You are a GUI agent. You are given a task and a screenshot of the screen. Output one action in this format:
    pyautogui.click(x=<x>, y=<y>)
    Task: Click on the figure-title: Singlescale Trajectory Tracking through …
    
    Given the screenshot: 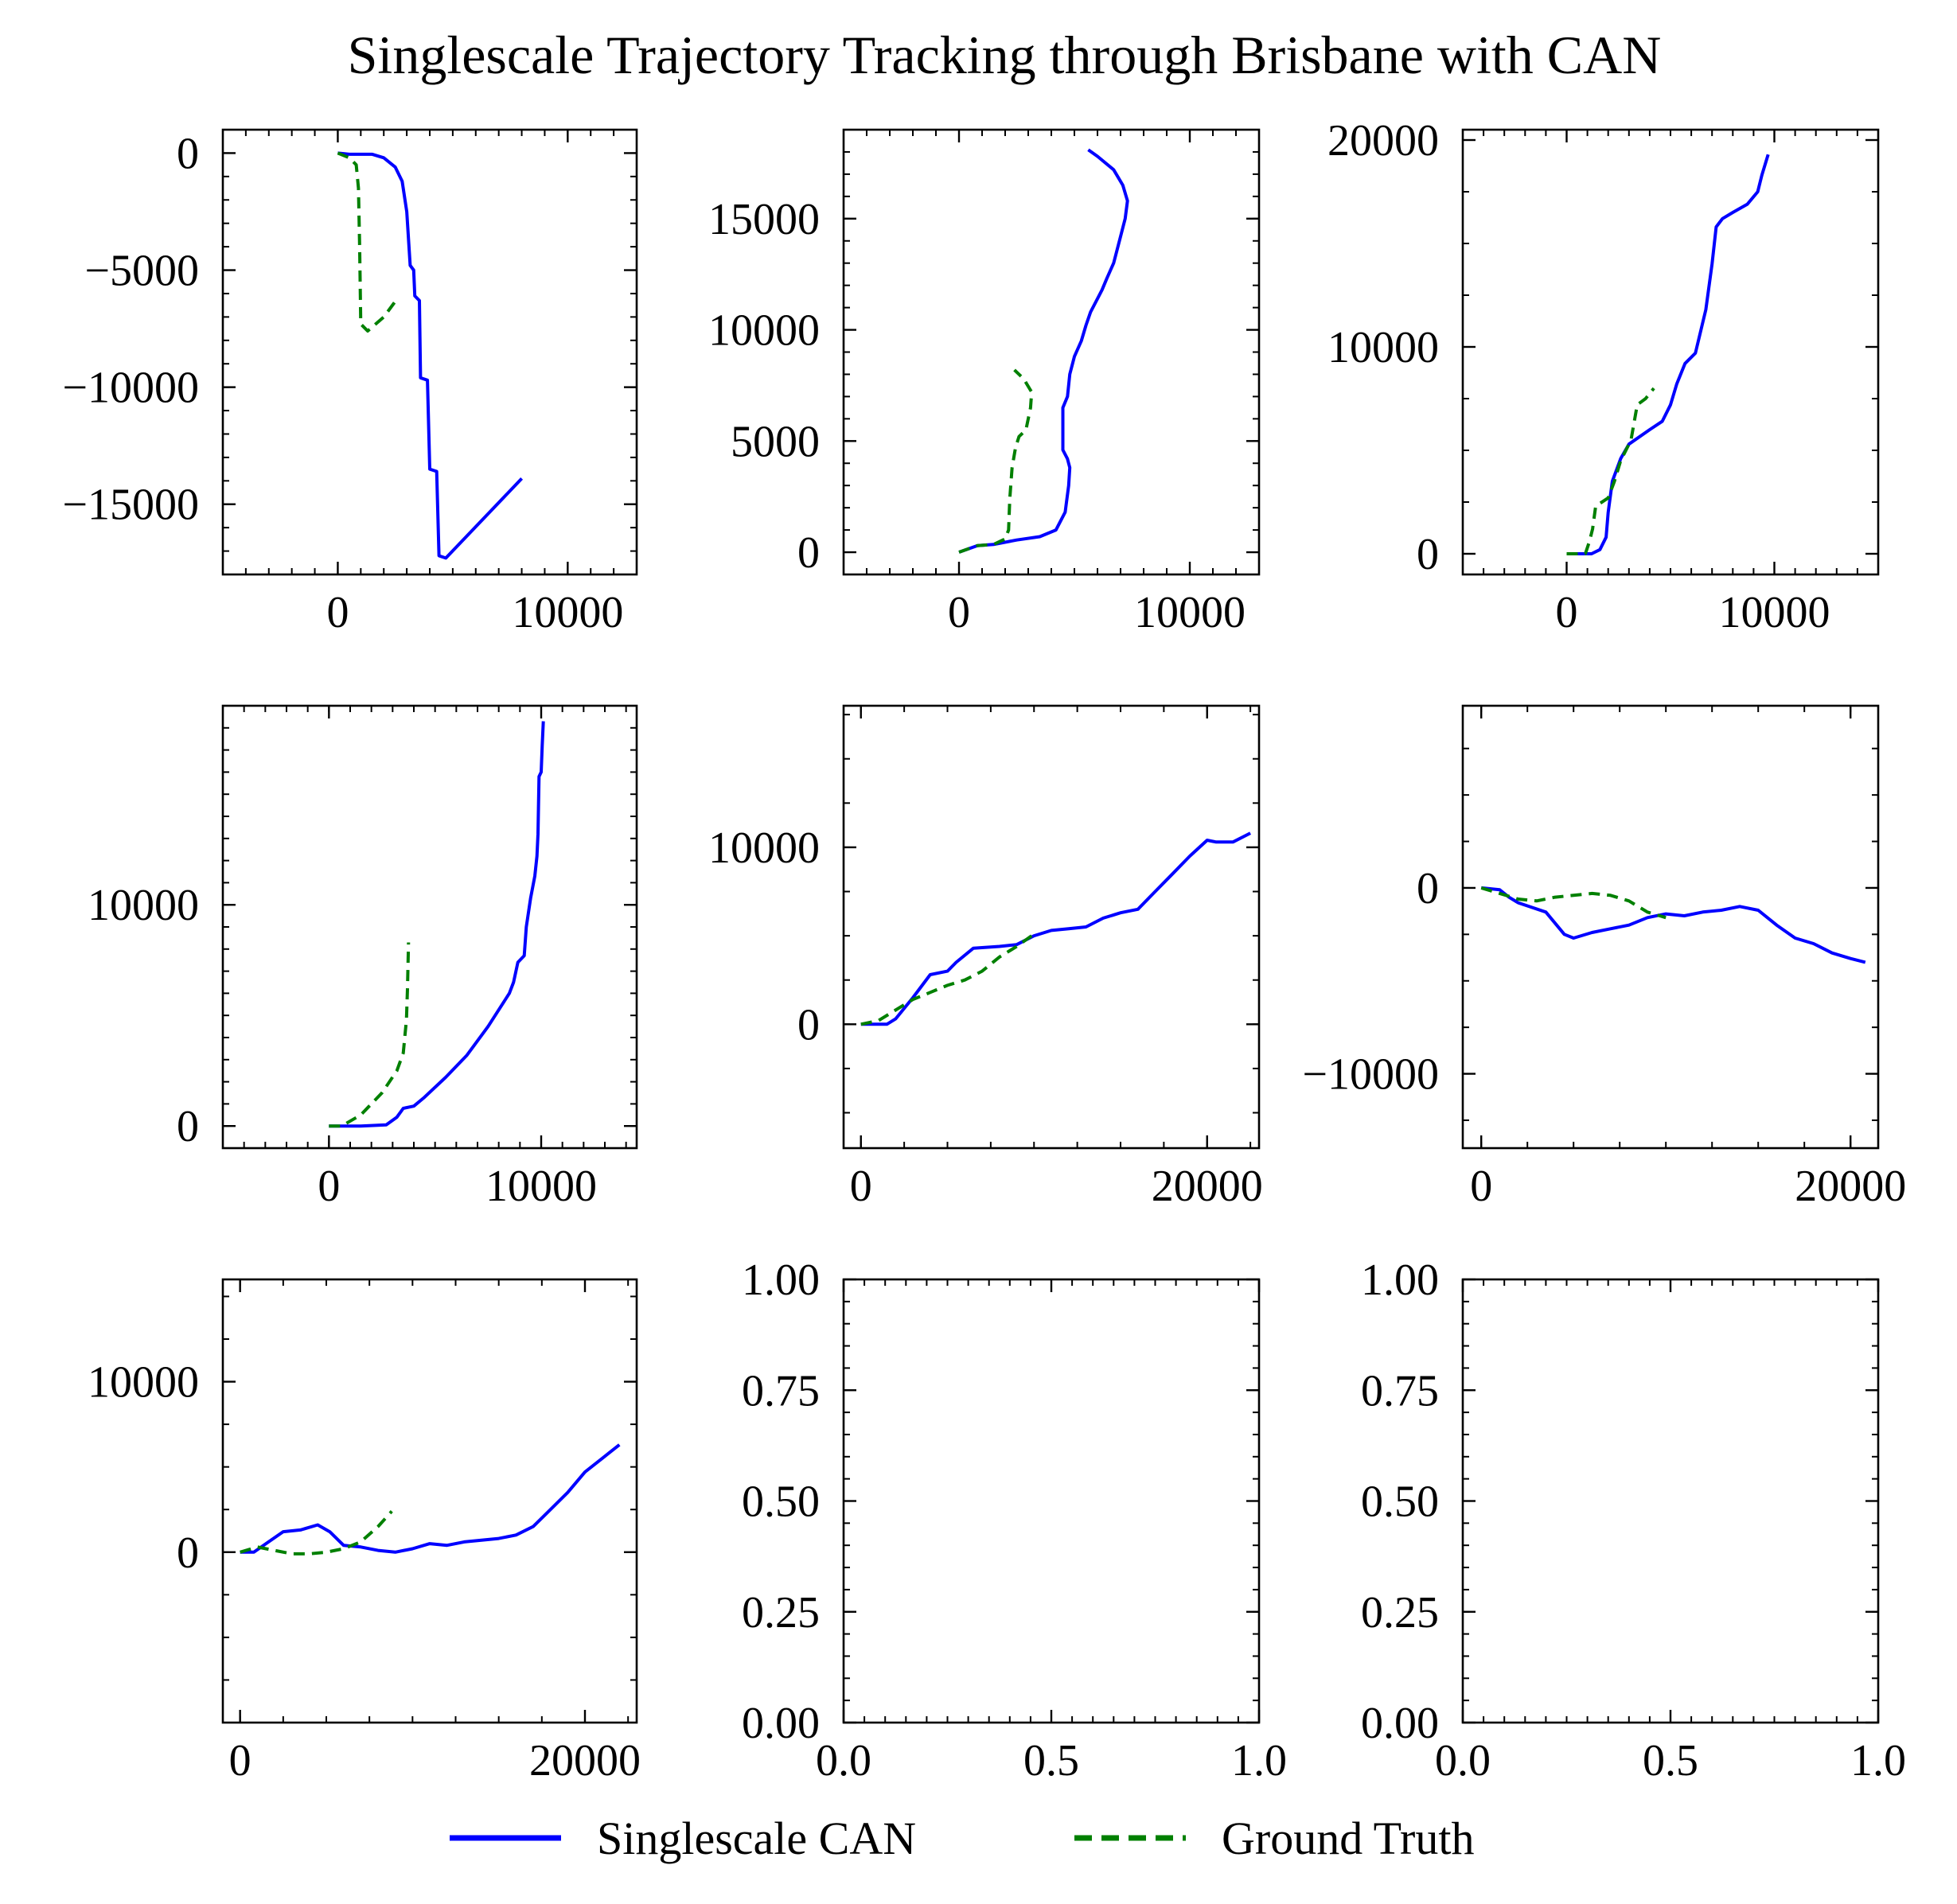 What is the action you would take?
    pyautogui.click(x=1005, y=55)
    